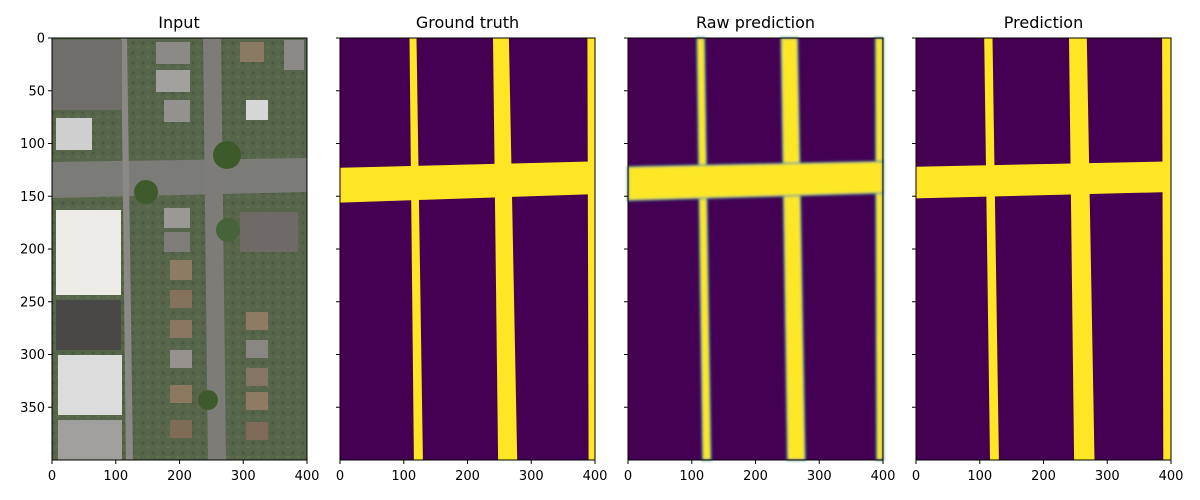  What do you see at coordinates (755, 22) in the screenshot?
I see `panel-title: Raw prediction` at bounding box center [755, 22].